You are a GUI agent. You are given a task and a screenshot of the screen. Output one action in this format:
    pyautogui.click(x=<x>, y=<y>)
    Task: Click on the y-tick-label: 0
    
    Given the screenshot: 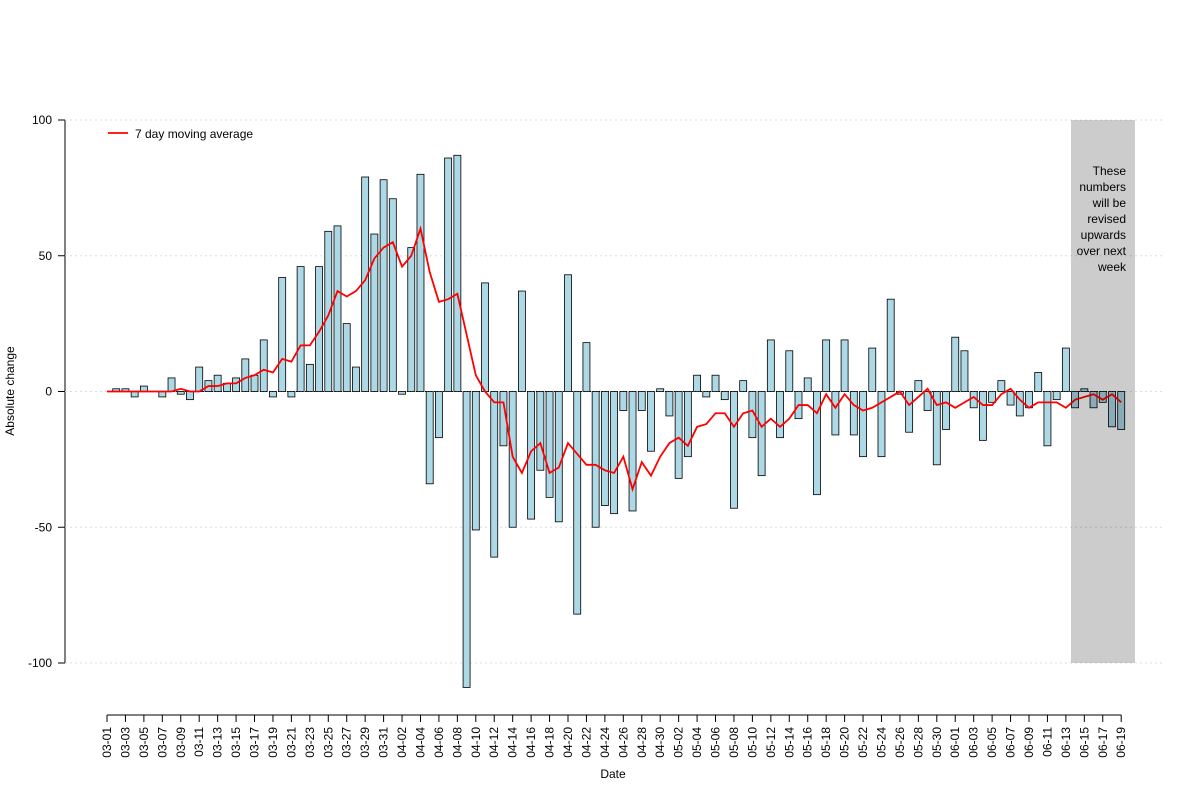 What is the action you would take?
    pyautogui.click(x=48, y=392)
    